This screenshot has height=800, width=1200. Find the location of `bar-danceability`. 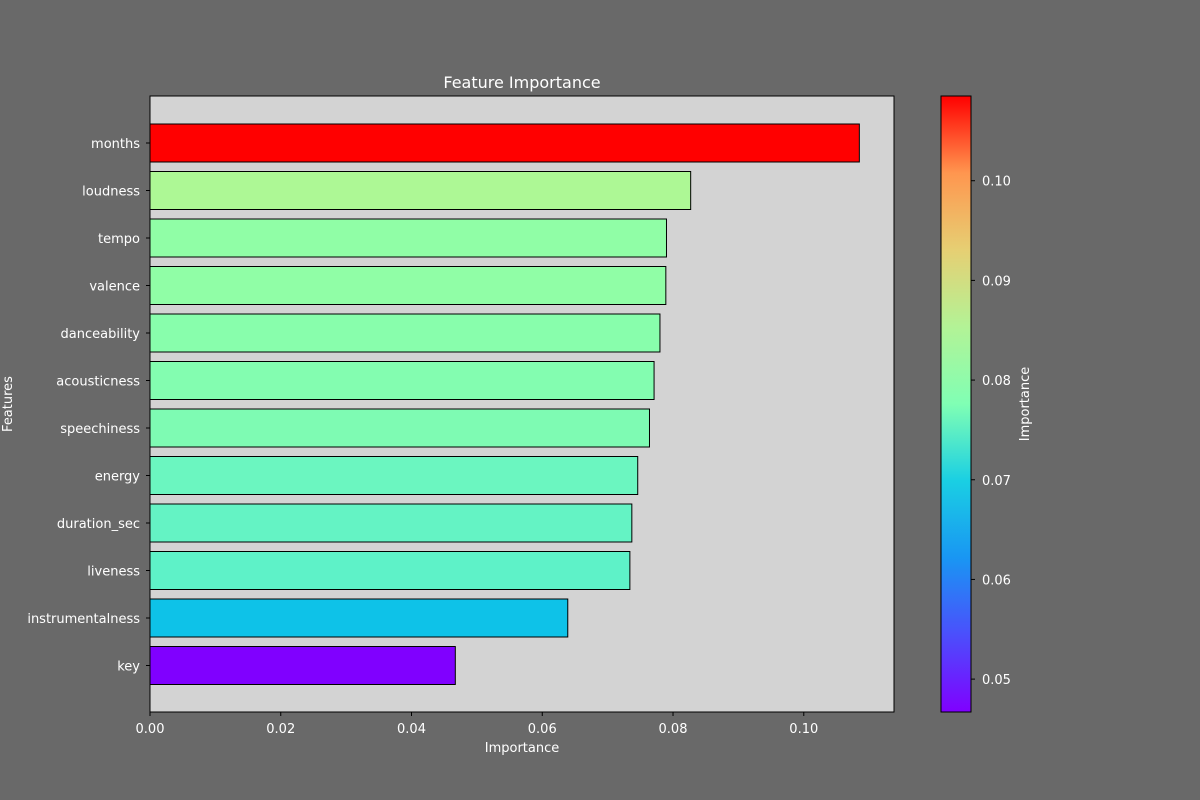

bar-danceability is located at coordinates (405, 333).